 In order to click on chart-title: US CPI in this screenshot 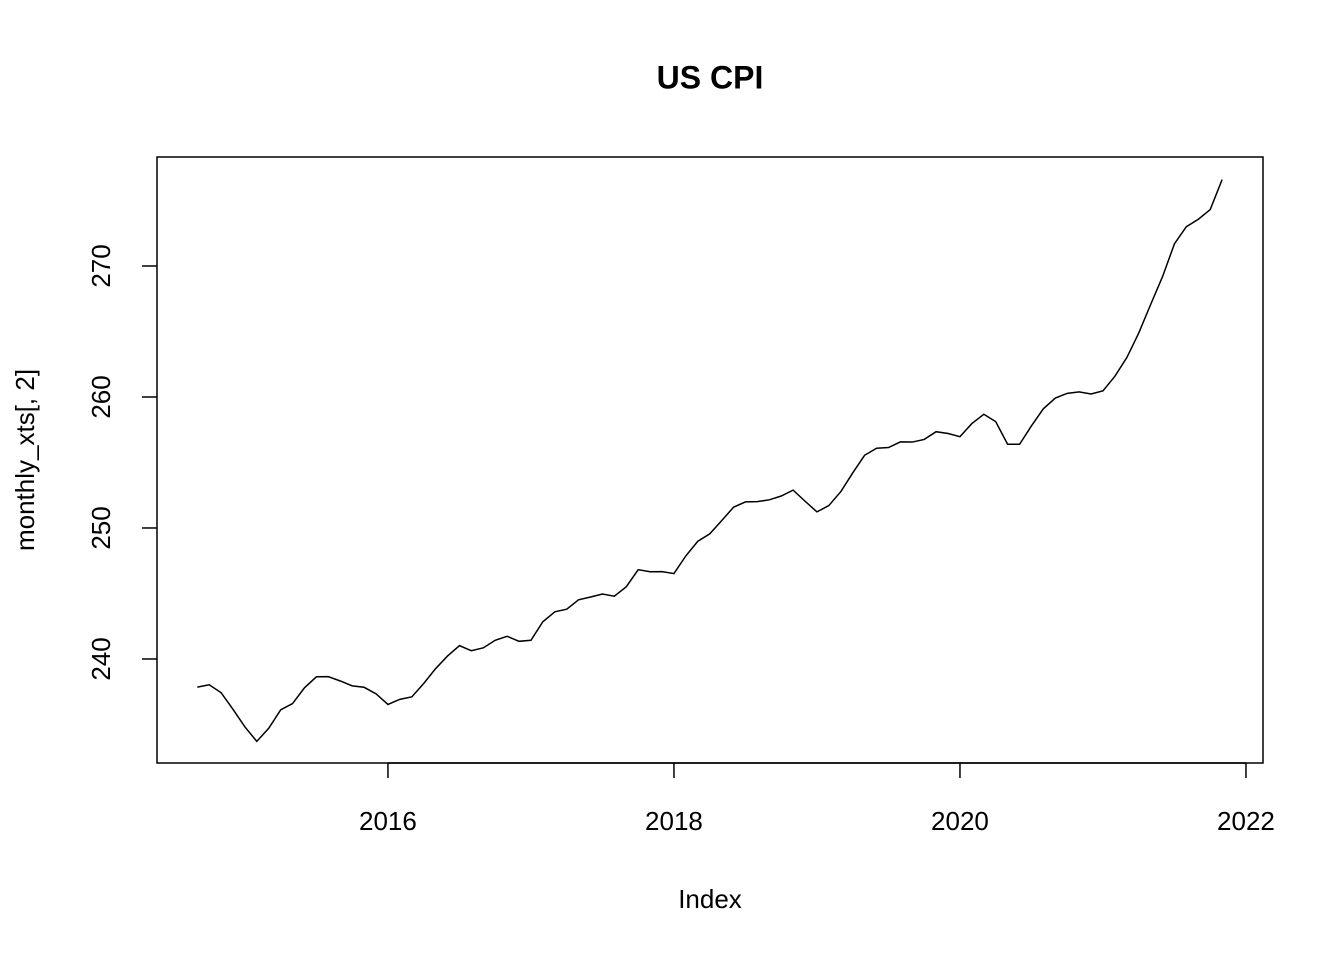, I will do `click(710, 77)`.